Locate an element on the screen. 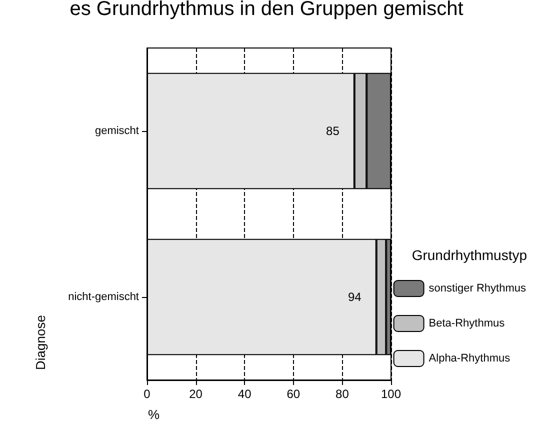 This screenshot has width=533, height=430. chart-title: es Grundrhythmus in den Gruppen gemischt is located at coordinates (267, 10).